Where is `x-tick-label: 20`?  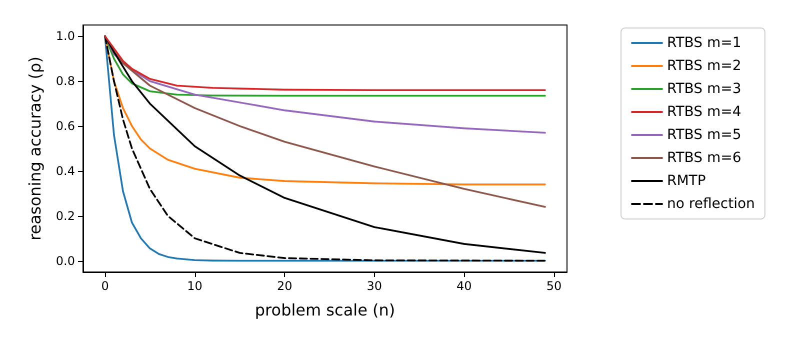
x-tick-label: 20 is located at coordinates (284, 286).